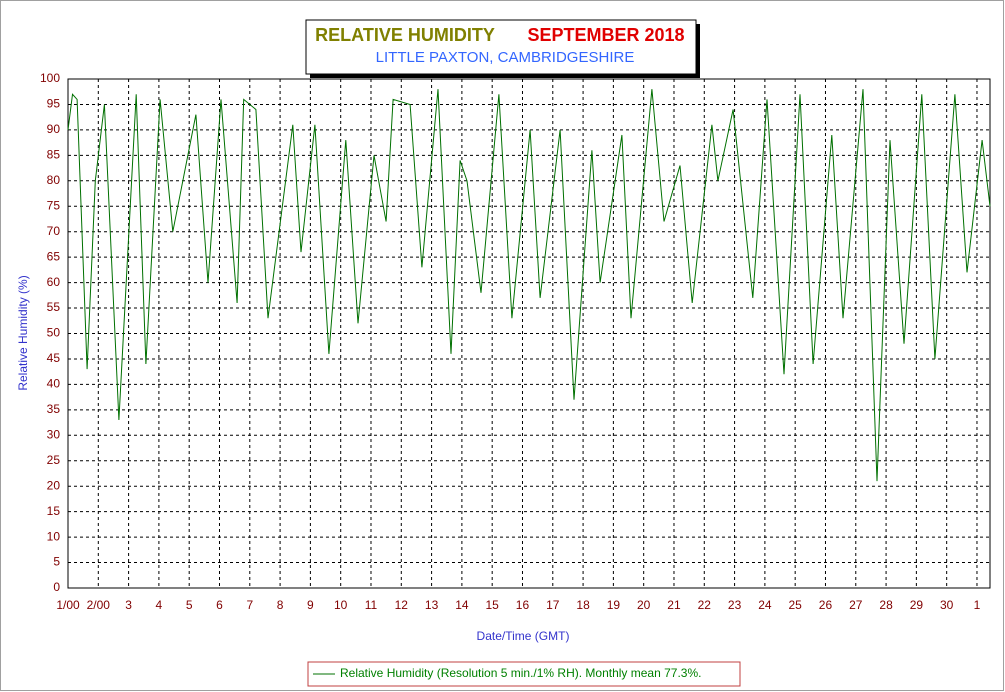 Image resolution: width=1005 pixels, height=692 pixels. Describe the element at coordinates (54, 256) in the screenshot. I see `y-tick-label: 65` at that location.